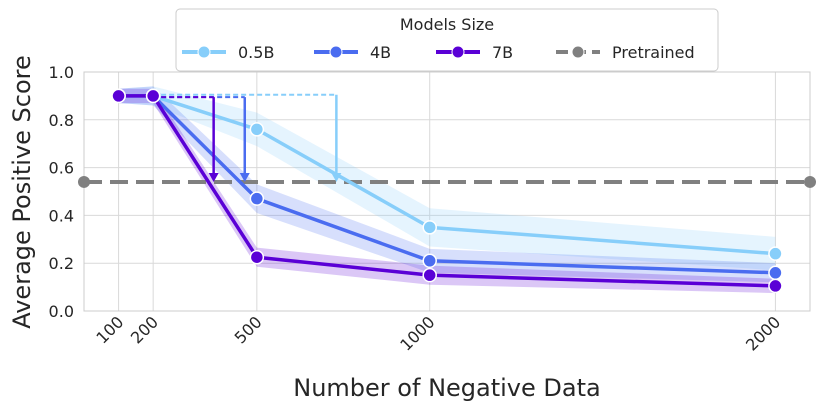 Image resolution: width=820 pixels, height=412 pixels. Describe the element at coordinates (61, 311) in the screenshot. I see `y-tick-label: 0.0` at that location.